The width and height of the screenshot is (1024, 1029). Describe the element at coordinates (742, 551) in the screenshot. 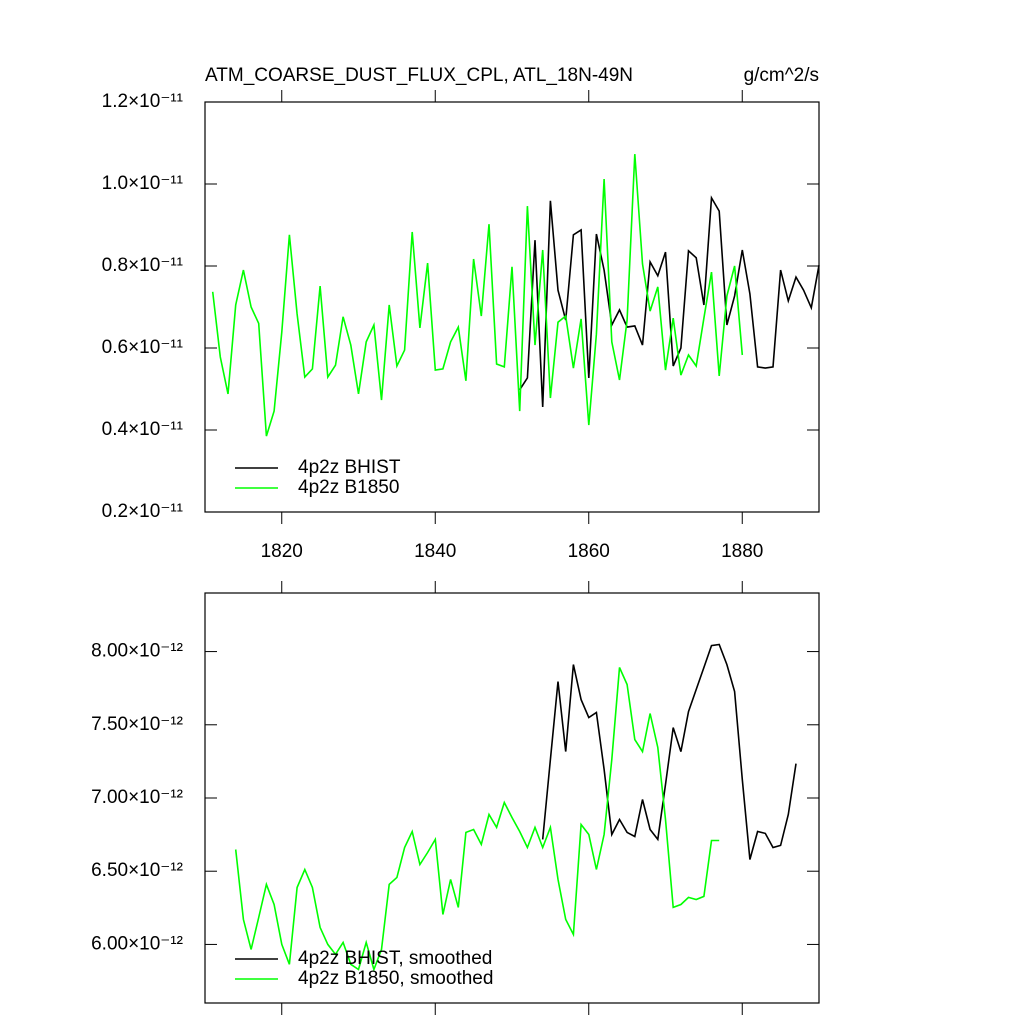

I see `x-tick-label: 1880` at that location.